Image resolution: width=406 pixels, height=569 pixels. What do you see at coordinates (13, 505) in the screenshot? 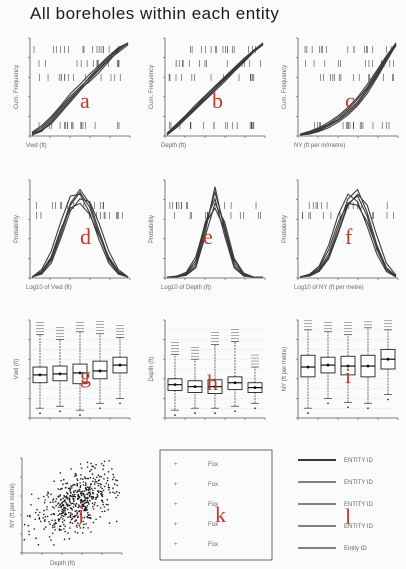
I see `ylabel-j: NY (ft per metre)` at bounding box center [13, 505].